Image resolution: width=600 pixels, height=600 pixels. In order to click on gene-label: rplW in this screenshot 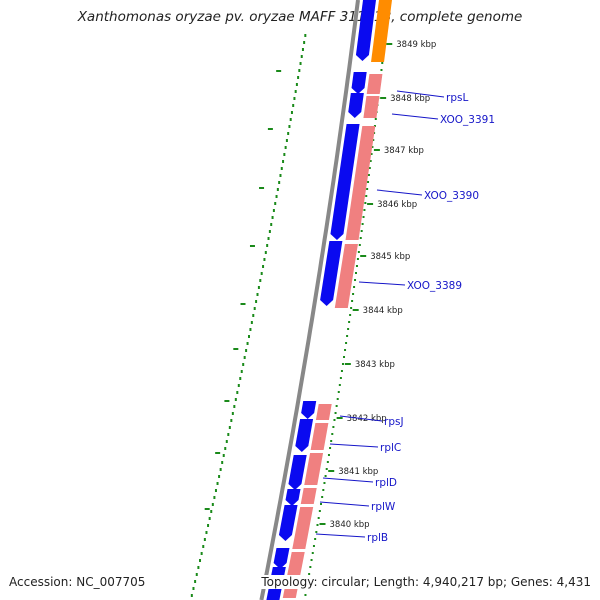, I will do `click(383, 507)`.